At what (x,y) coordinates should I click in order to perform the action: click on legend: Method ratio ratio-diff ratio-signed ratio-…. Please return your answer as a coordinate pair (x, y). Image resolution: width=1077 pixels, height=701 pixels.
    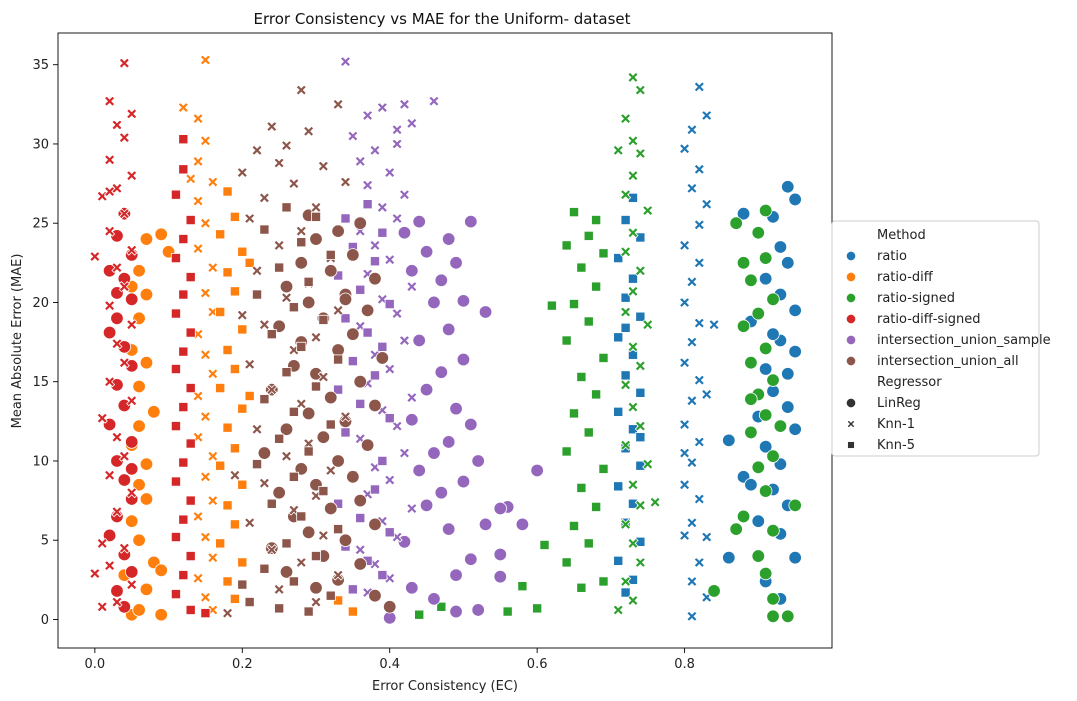
    Looking at the image, I should click on (941, 338).